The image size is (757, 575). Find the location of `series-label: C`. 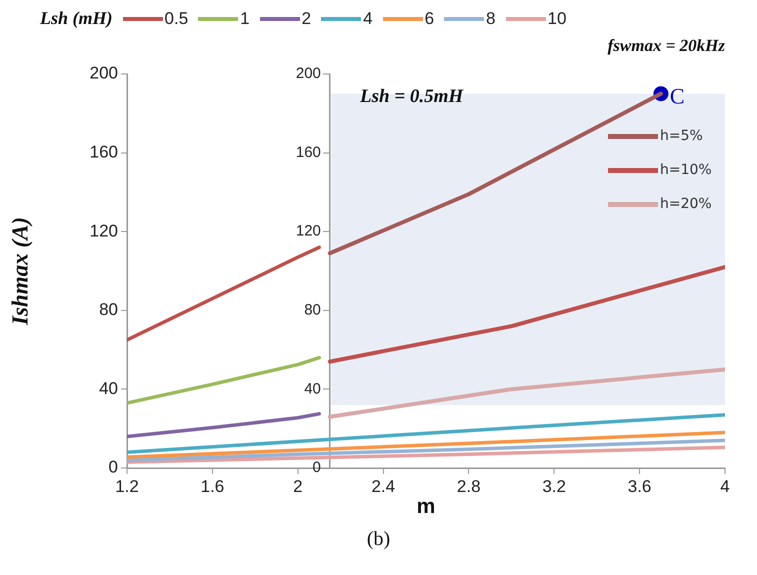

series-label: C is located at coordinates (677, 95).